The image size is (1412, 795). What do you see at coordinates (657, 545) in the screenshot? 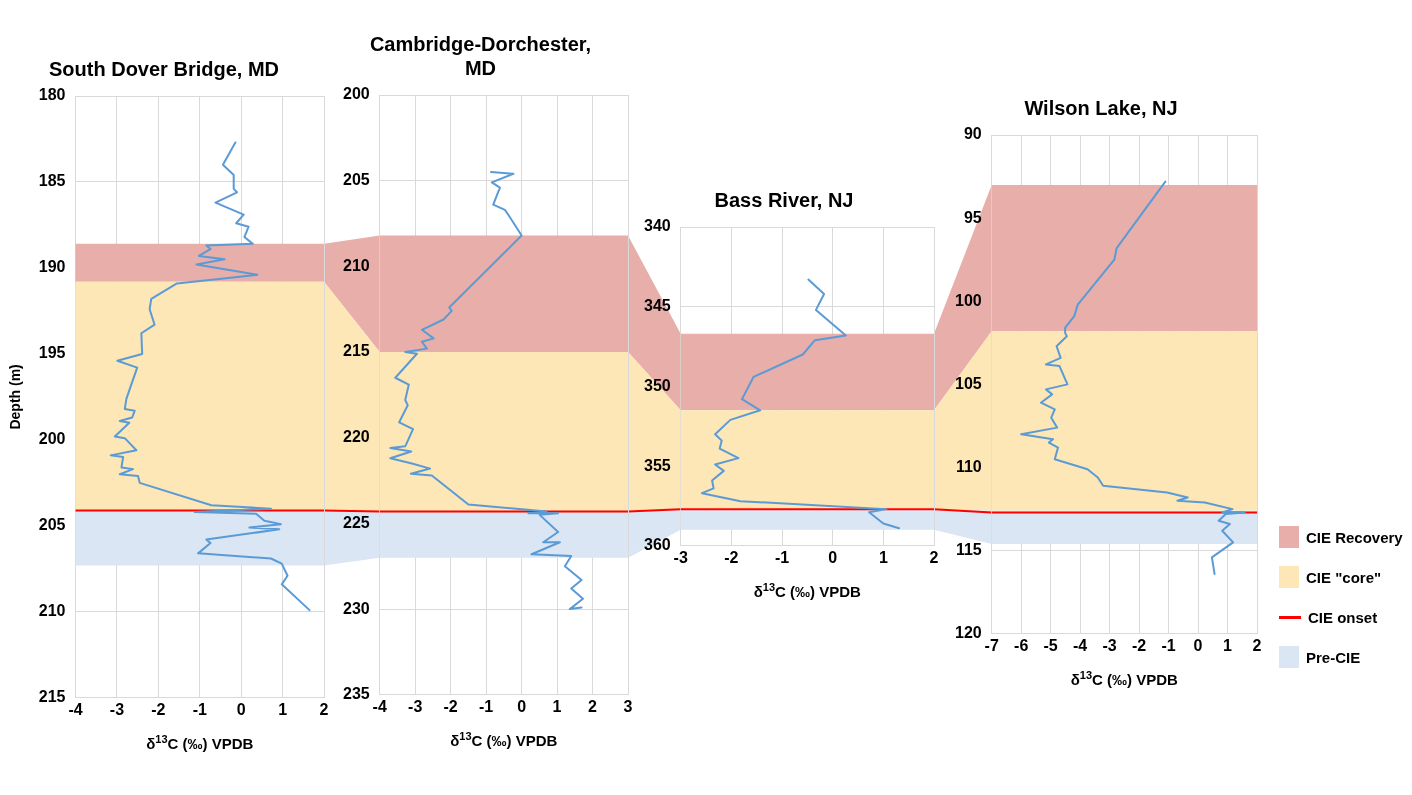
I see `y-tick-label: 360` at bounding box center [657, 545].